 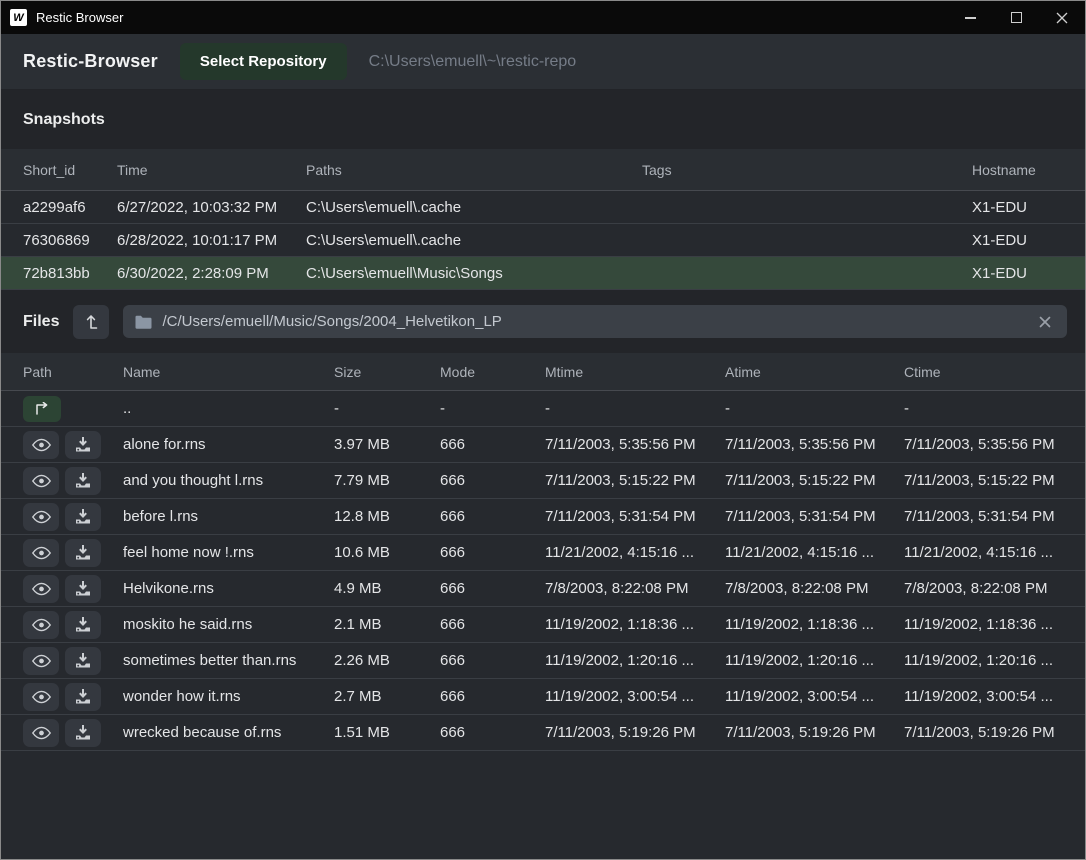 I want to click on file-mtime: 7/11/2003, 5:31:54 PM, so click(x=620, y=516).